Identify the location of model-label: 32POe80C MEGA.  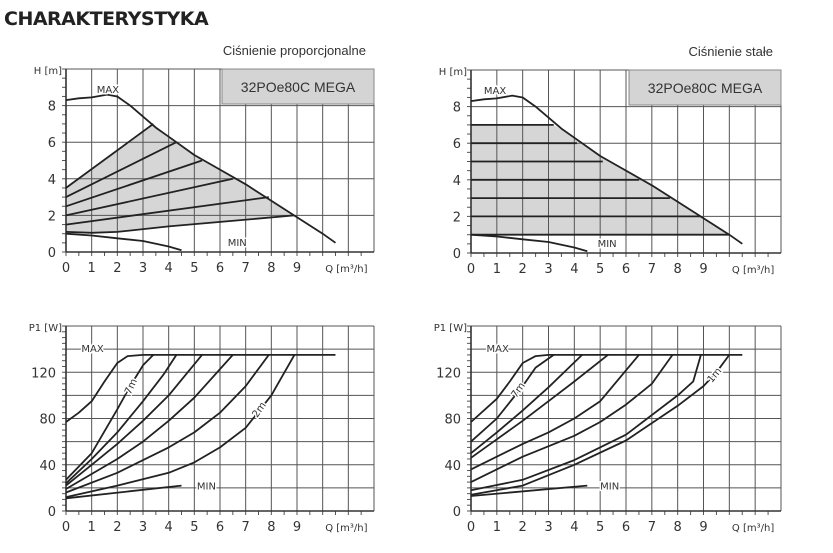
(298, 87).